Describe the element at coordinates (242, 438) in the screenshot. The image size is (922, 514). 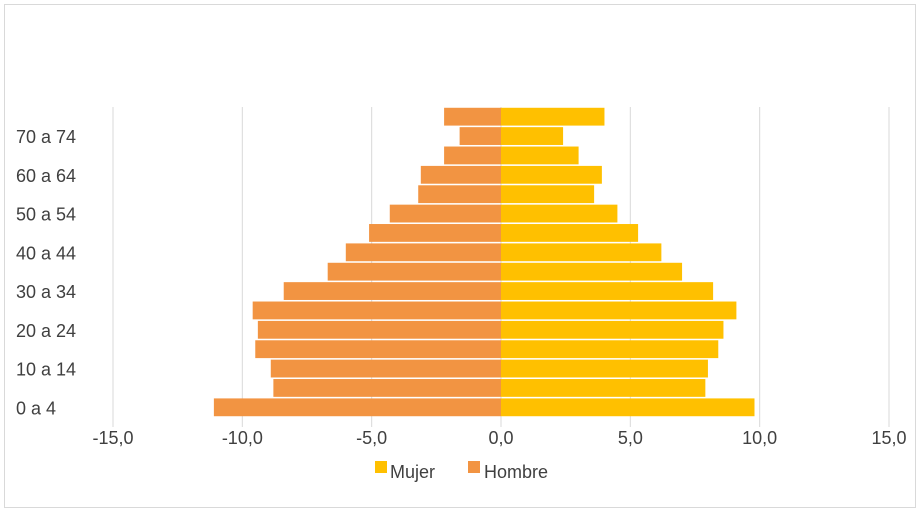
I see `x-tick-label: -10,0` at that location.